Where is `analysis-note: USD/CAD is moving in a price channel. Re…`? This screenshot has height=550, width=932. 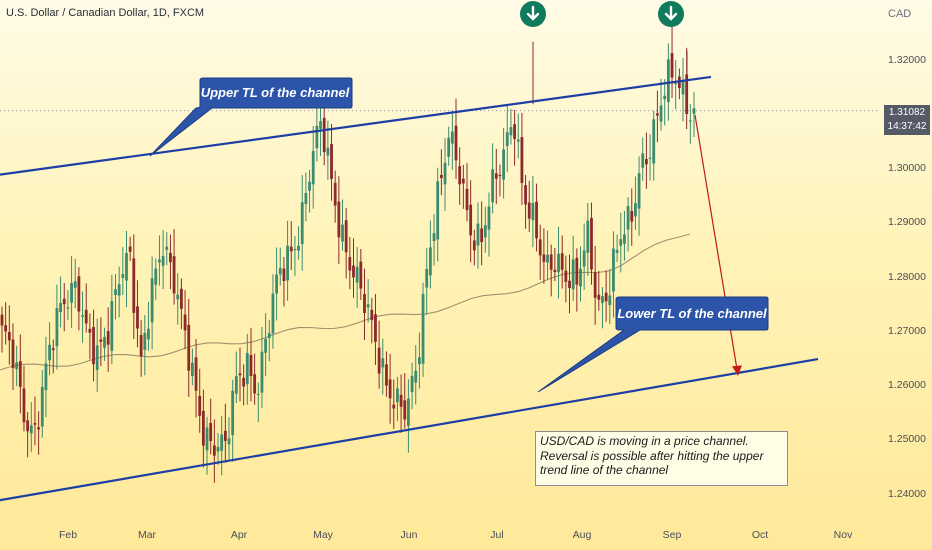
analysis-note: USD/CAD is moving in a price channel. Re… is located at coordinates (661, 458).